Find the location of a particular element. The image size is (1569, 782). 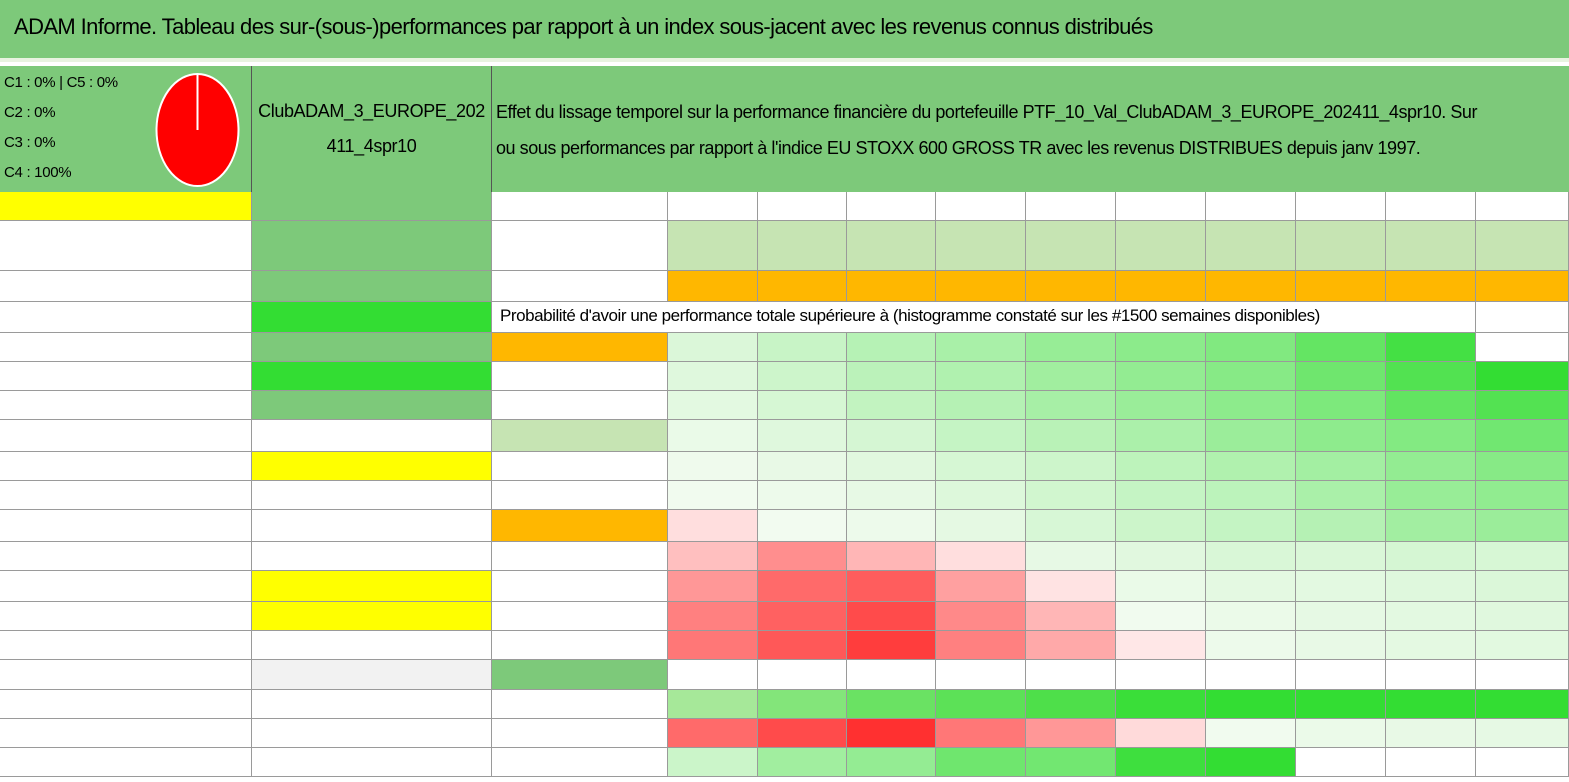

header-label is located at coordinates (580, 206).